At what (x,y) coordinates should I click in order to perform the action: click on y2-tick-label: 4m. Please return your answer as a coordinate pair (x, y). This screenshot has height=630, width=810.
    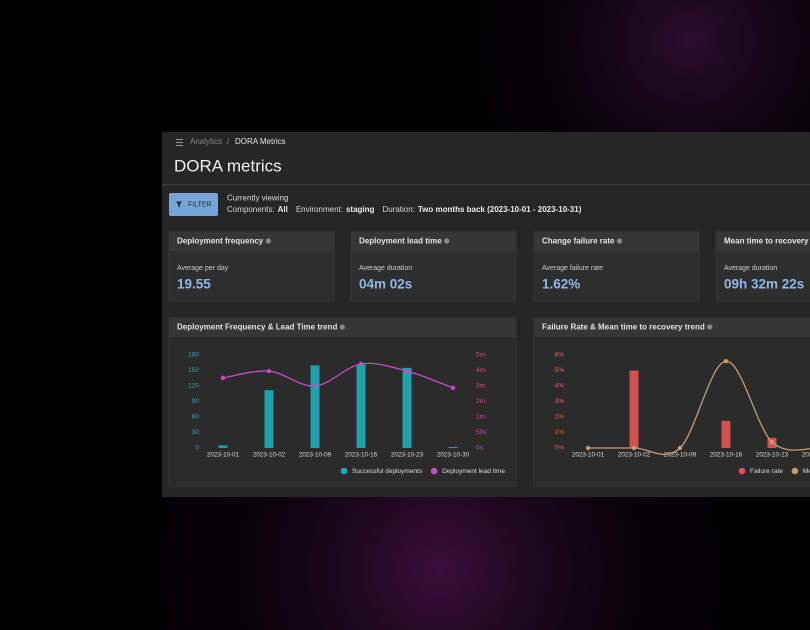
    Looking at the image, I should click on (480, 370).